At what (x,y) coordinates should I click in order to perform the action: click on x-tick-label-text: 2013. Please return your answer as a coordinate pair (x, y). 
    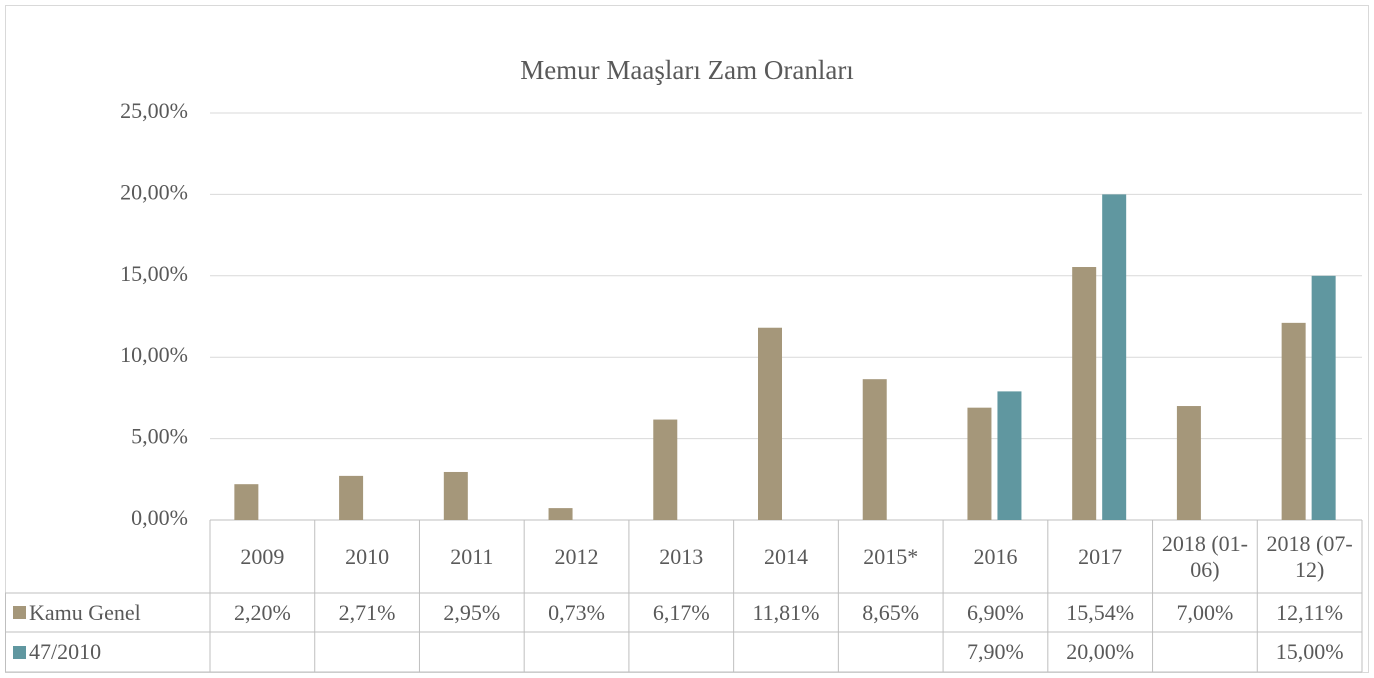
    Looking at the image, I should click on (681, 556).